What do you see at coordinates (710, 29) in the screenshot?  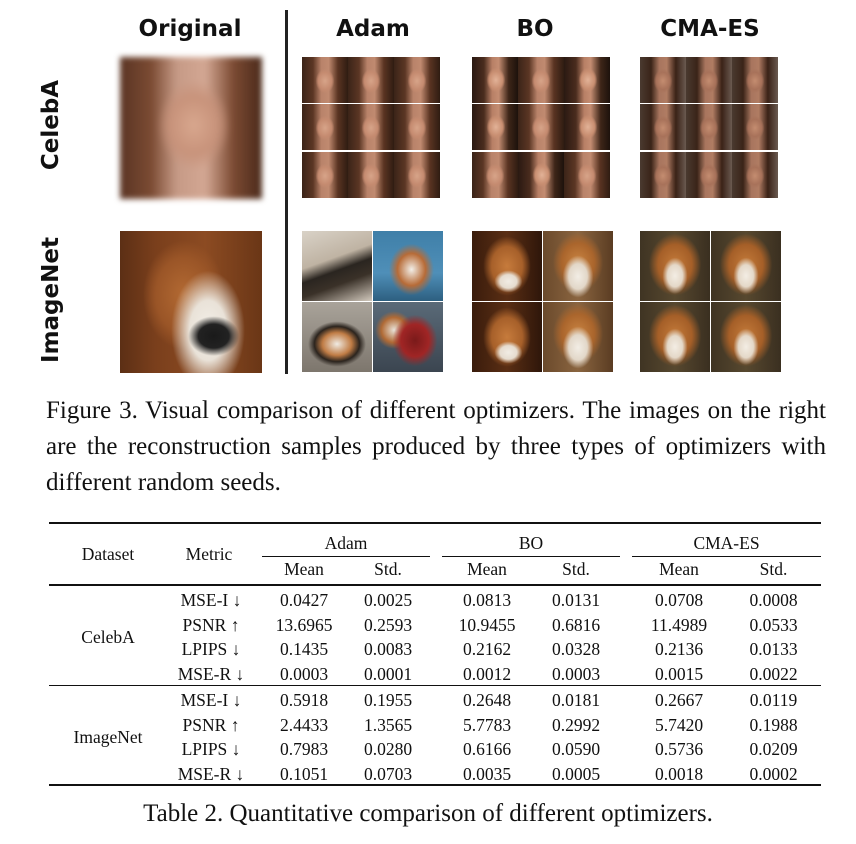 I see `col-header-cmaes: CMA-ES` at bounding box center [710, 29].